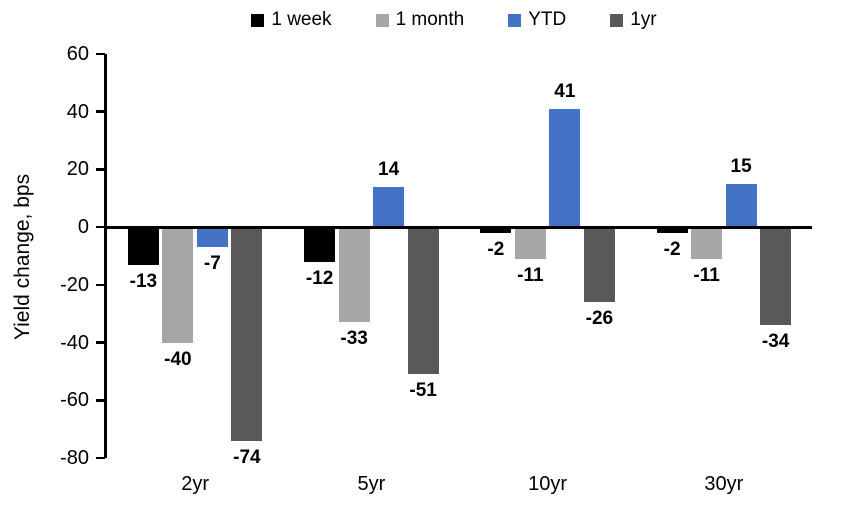 This screenshot has width=852, height=509. I want to click on y-axis-tick-label: -60, so click(74, 400).